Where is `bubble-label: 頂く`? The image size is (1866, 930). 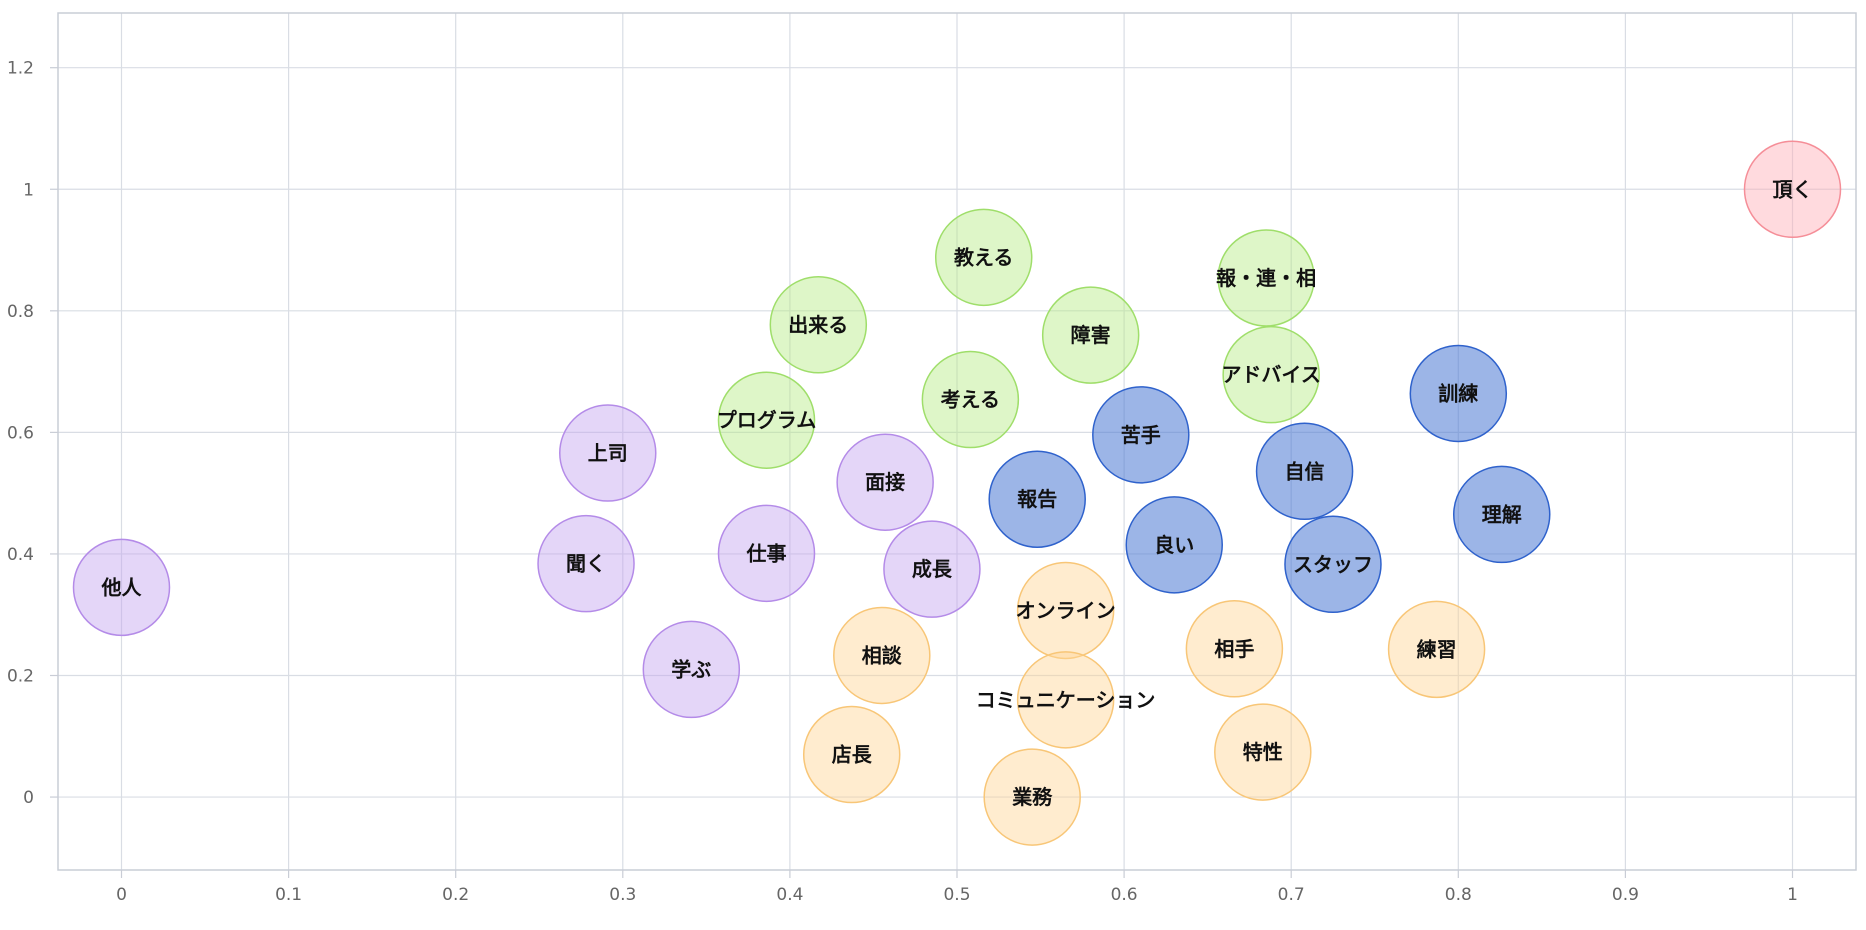 bubble-label: 頂く is located at coordinates (1793, 189).